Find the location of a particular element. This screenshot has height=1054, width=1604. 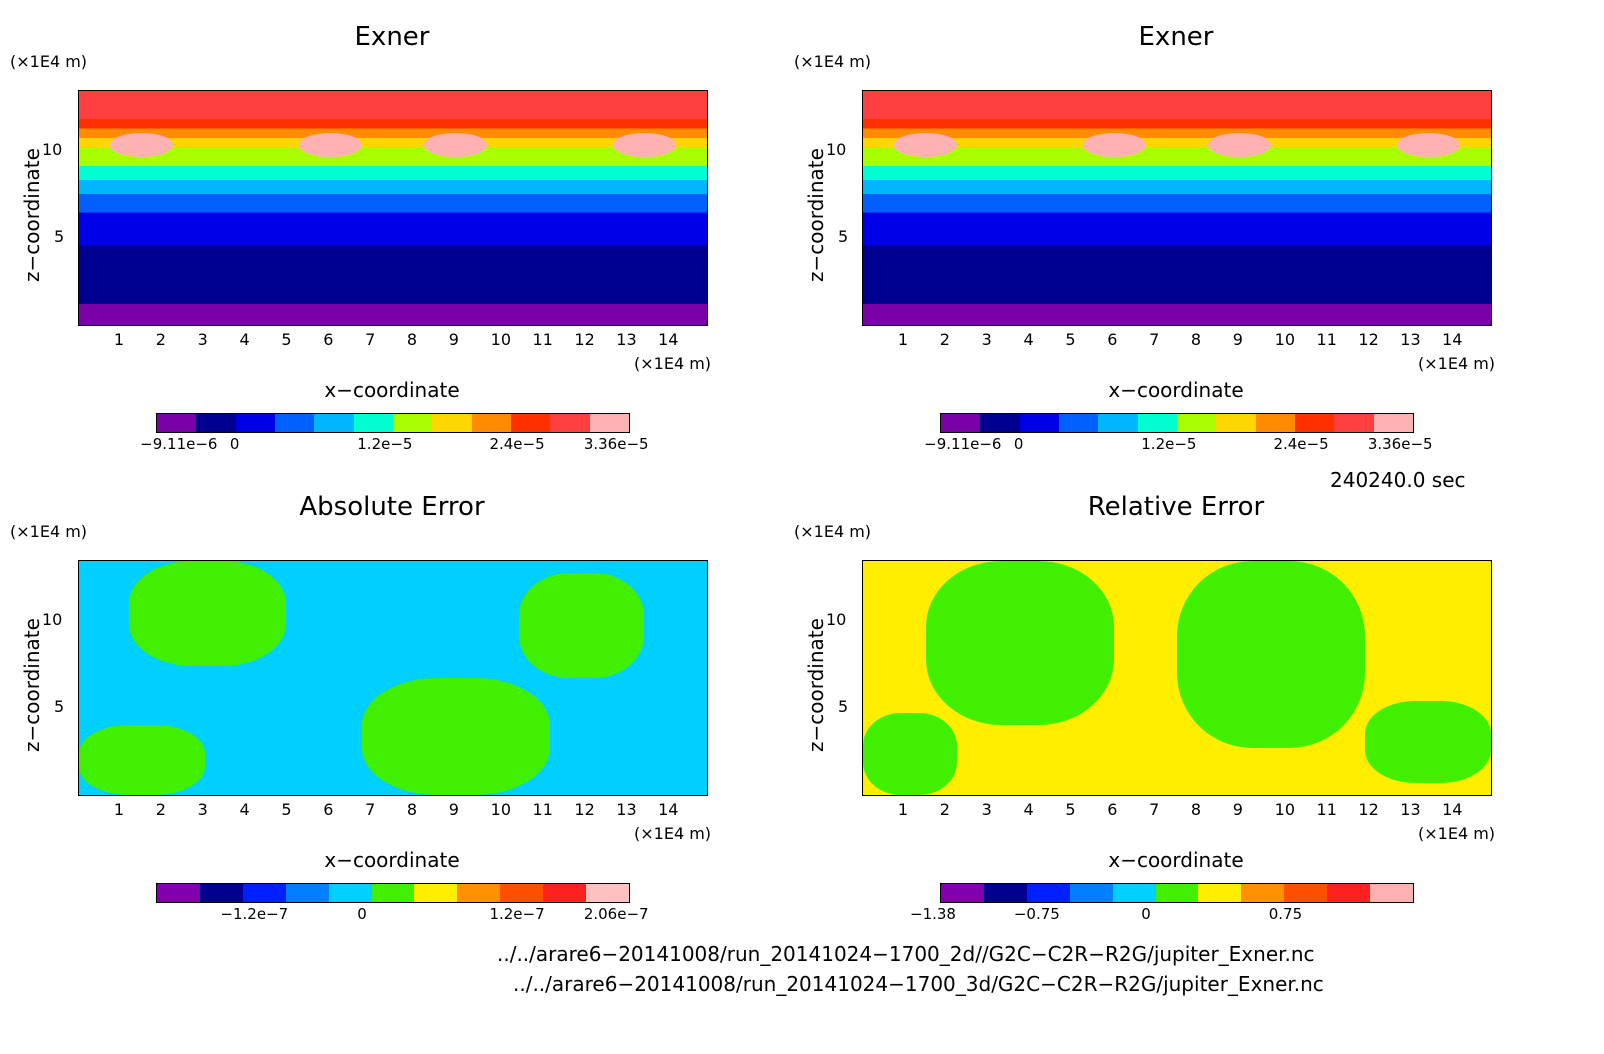

colorbar-label: 2.4e−5 is located at coordinates (517, 444).